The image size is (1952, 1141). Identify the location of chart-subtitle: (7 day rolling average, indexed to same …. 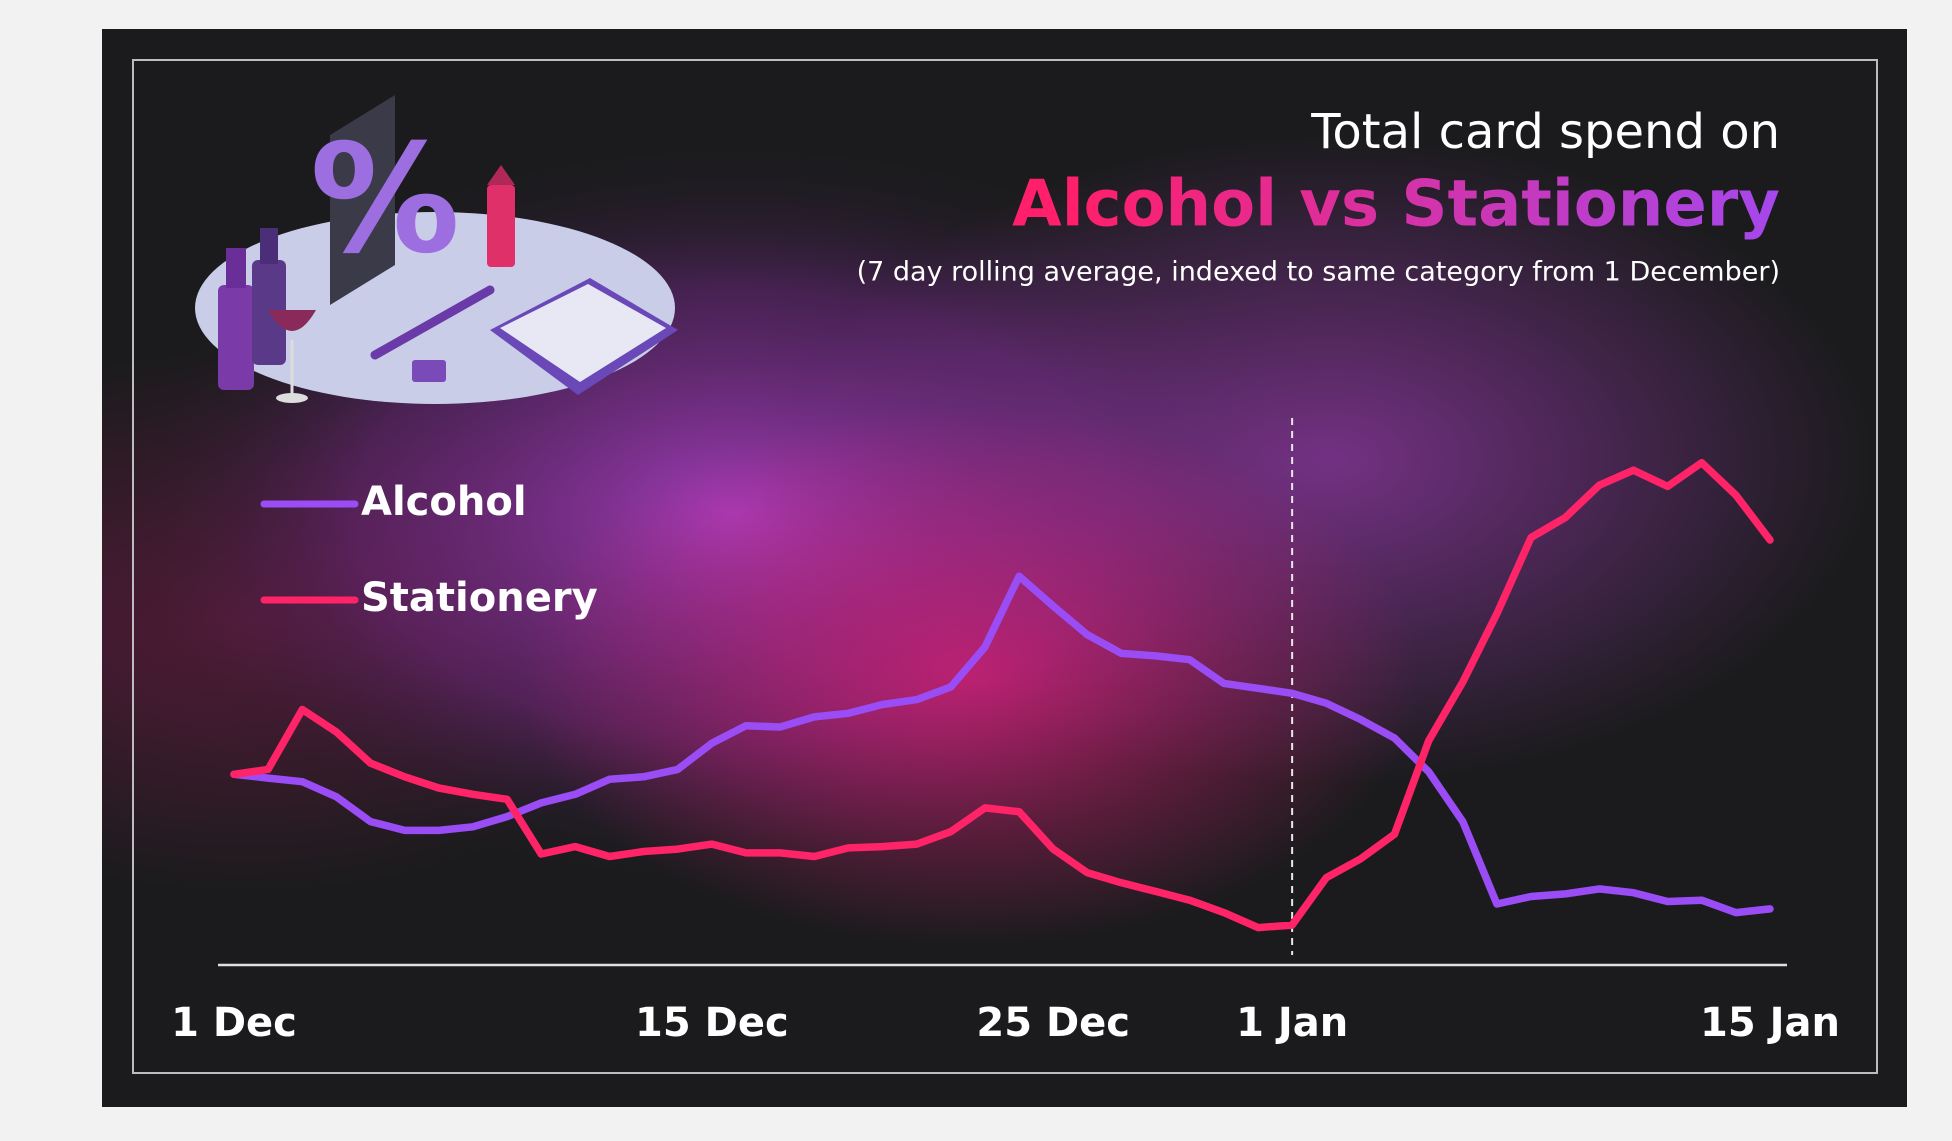
(1318, 272).